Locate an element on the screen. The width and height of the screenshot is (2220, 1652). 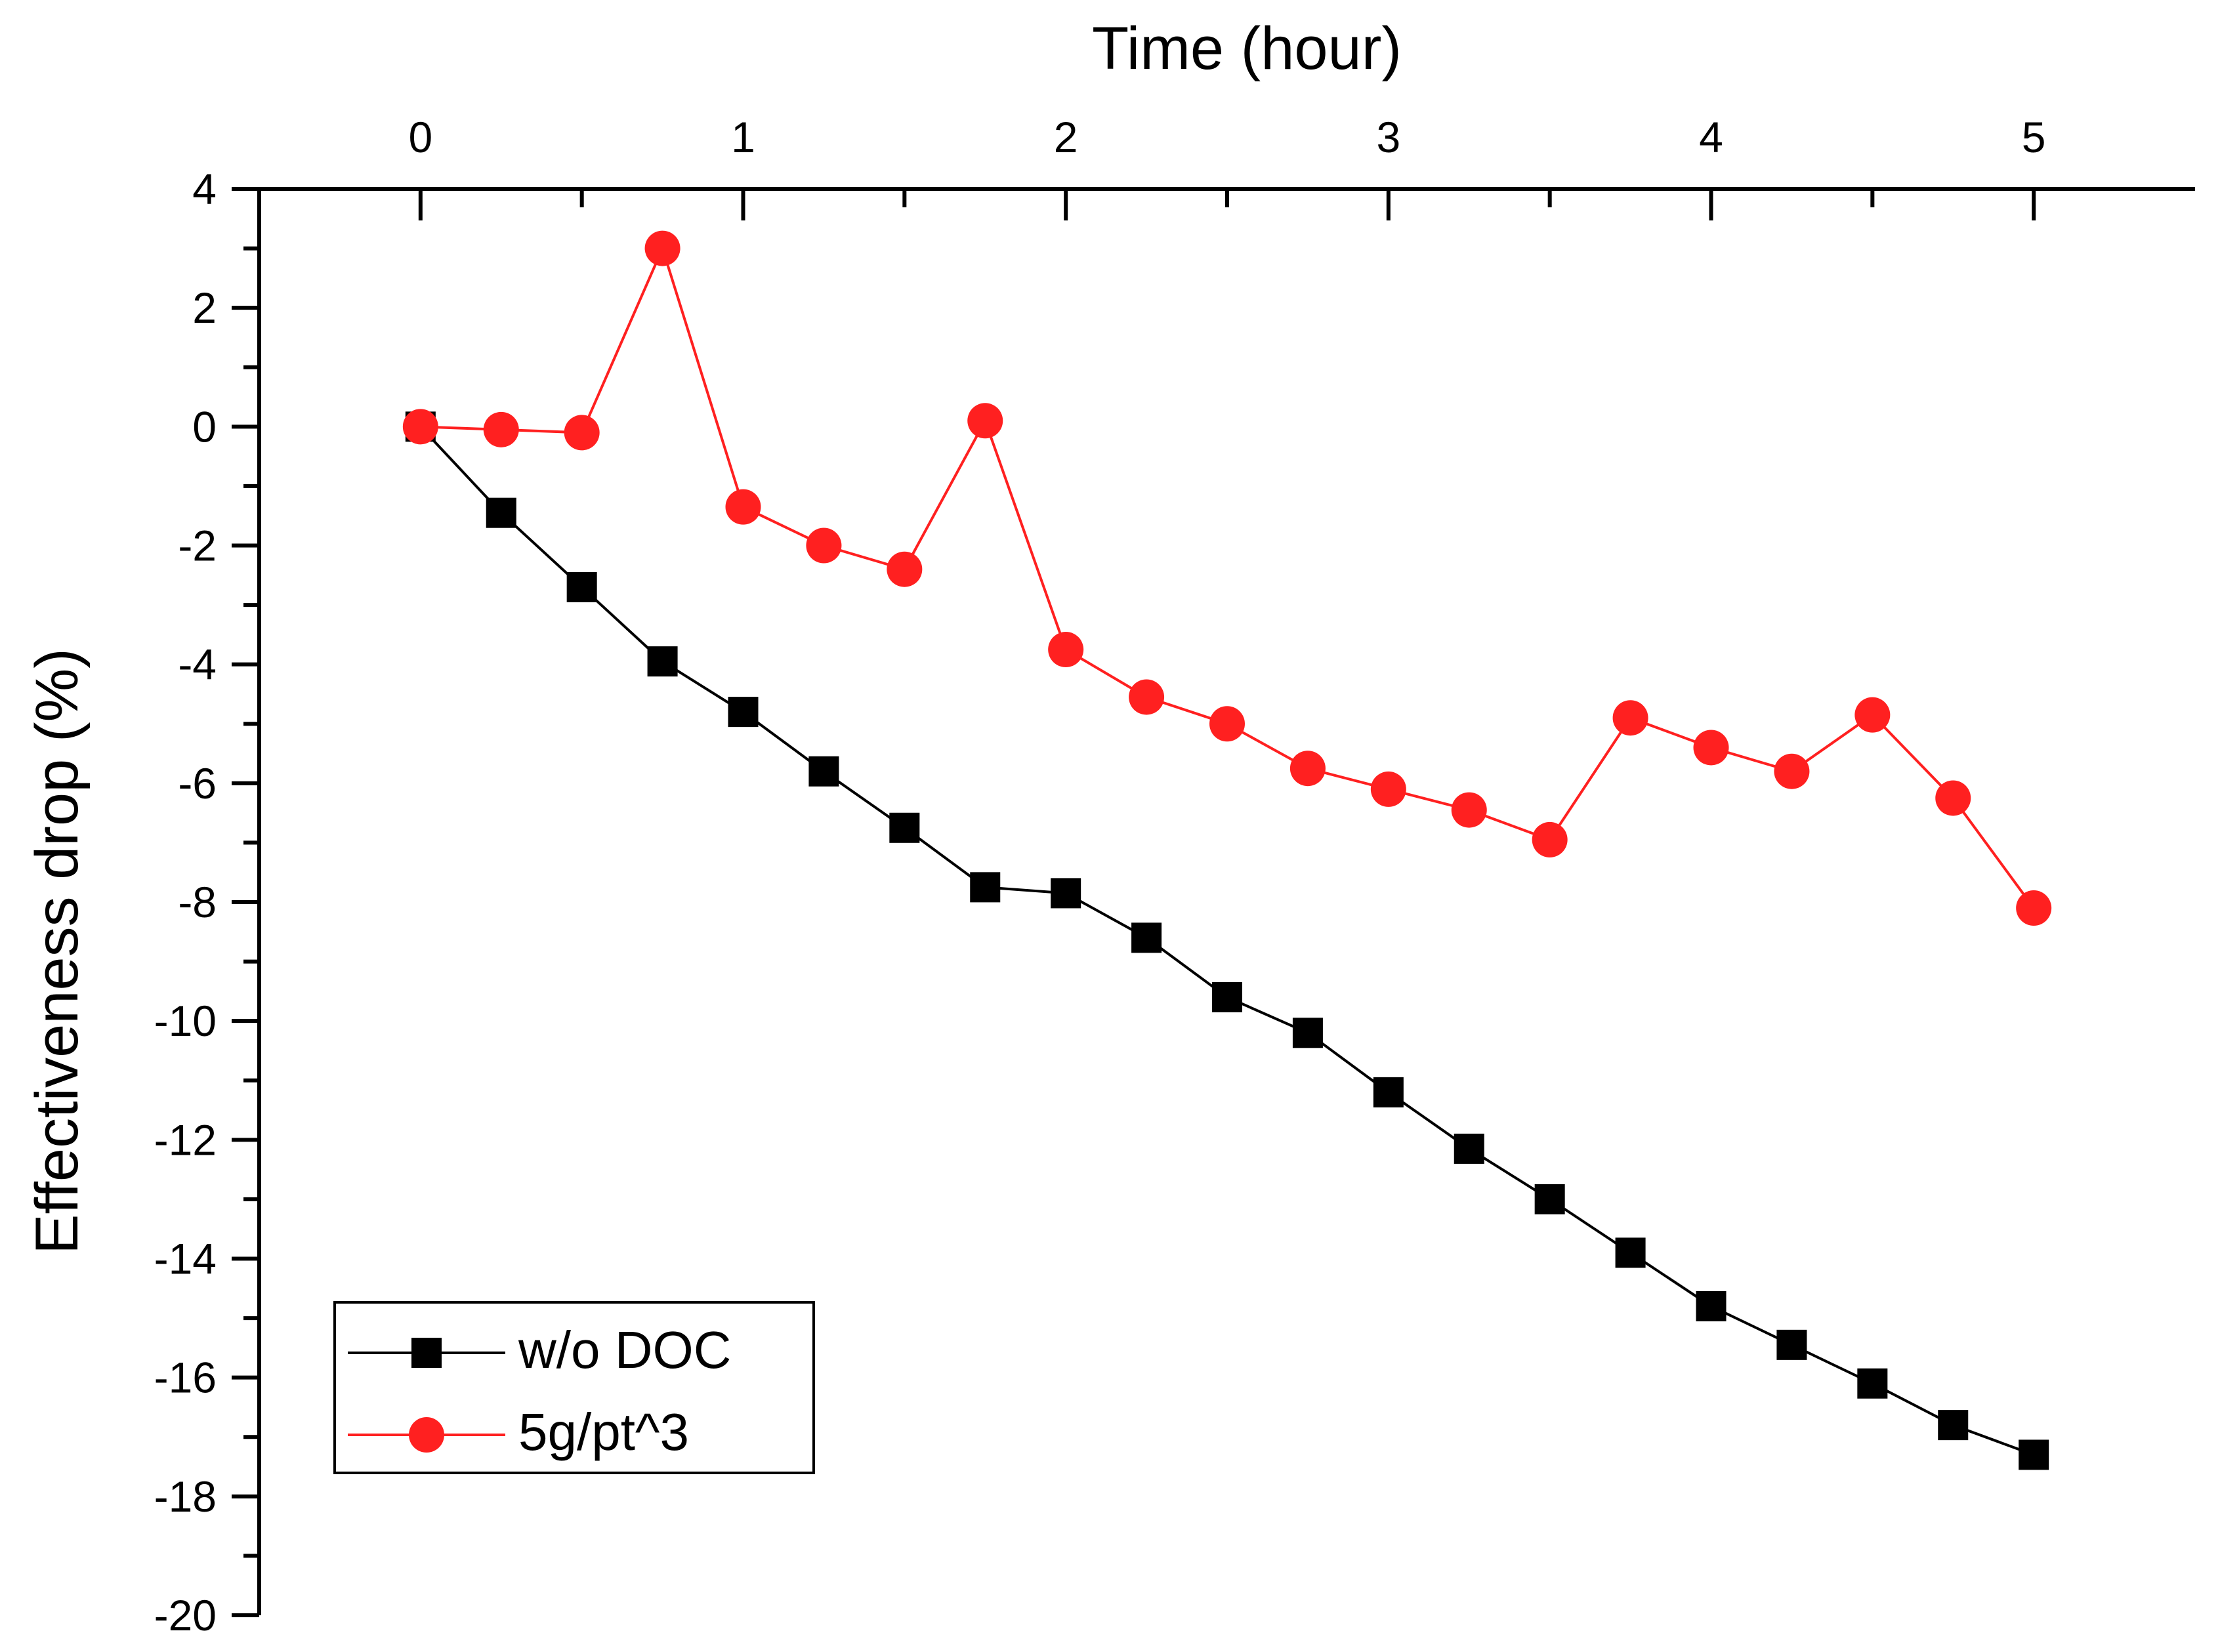
legend: w/o DOC 5g/pt^3 is located at coordinates (574, 1387).